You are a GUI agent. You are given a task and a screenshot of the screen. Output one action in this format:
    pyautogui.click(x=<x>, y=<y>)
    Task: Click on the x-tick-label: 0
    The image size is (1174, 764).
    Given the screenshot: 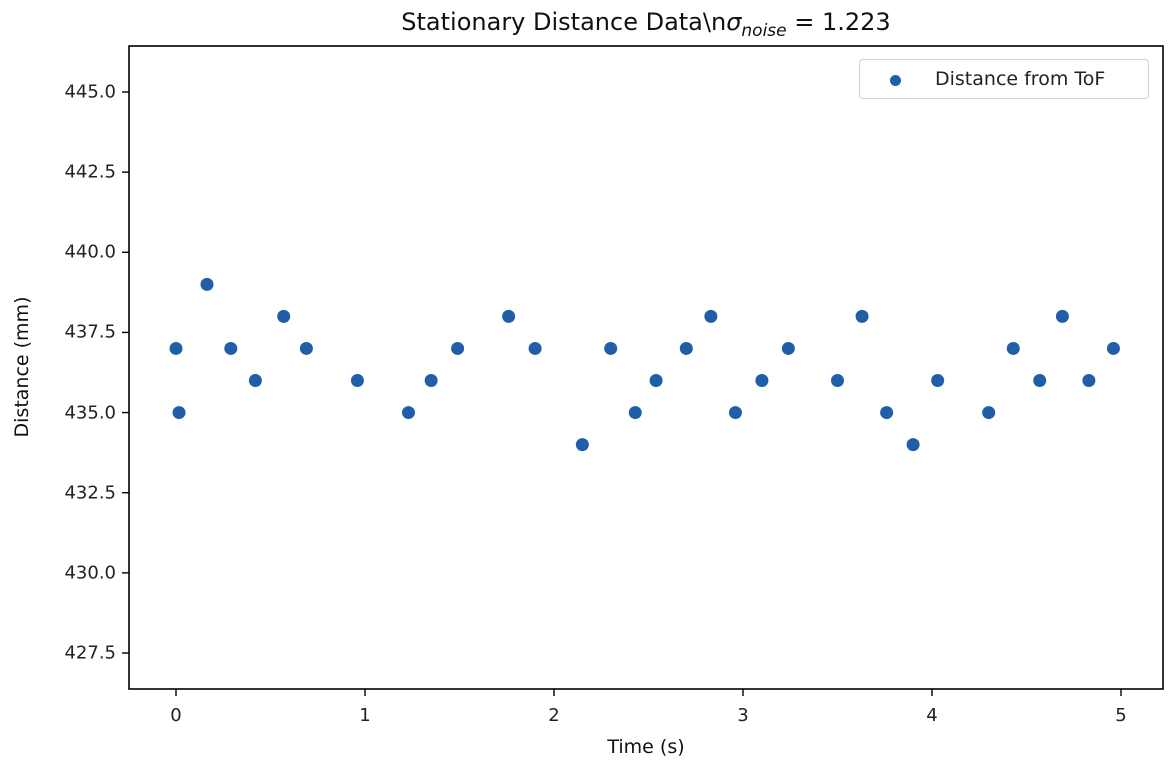 What is the action you would take?
    pyautogui.click(x=176, y=715)
    